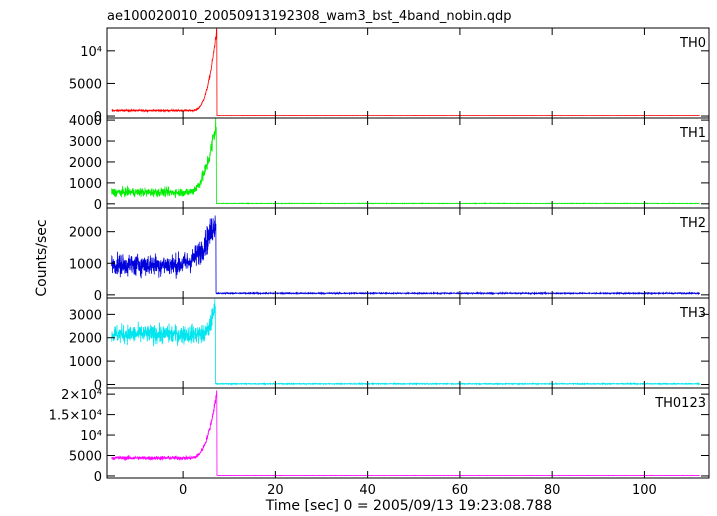 Image resolution: width=717 pixels, height=516 pixels. What do you see at coordinates (644, 490) in the screenshot?
I see `x-tick-label: 100` at bounding box center [644, 490].